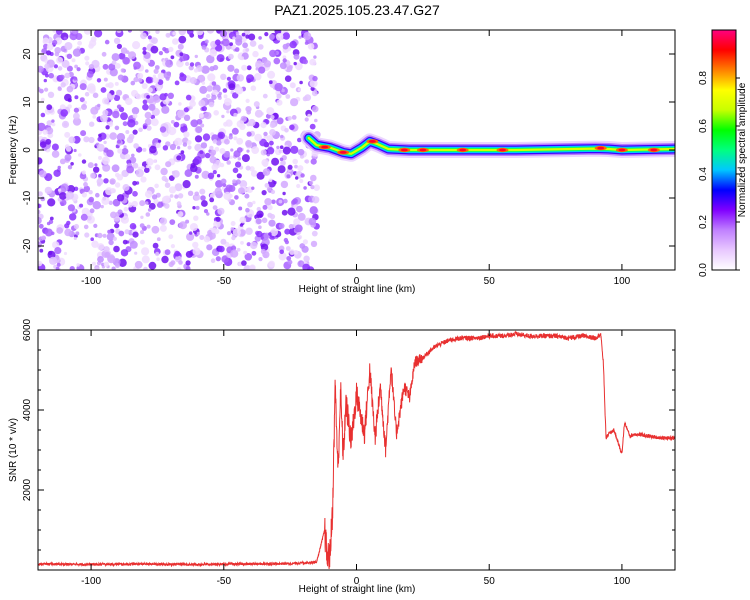  What do you see at coordinates (622, 581) in the screenshot?
I see `x-tick-label: 100` at bounding box center [622, 581].